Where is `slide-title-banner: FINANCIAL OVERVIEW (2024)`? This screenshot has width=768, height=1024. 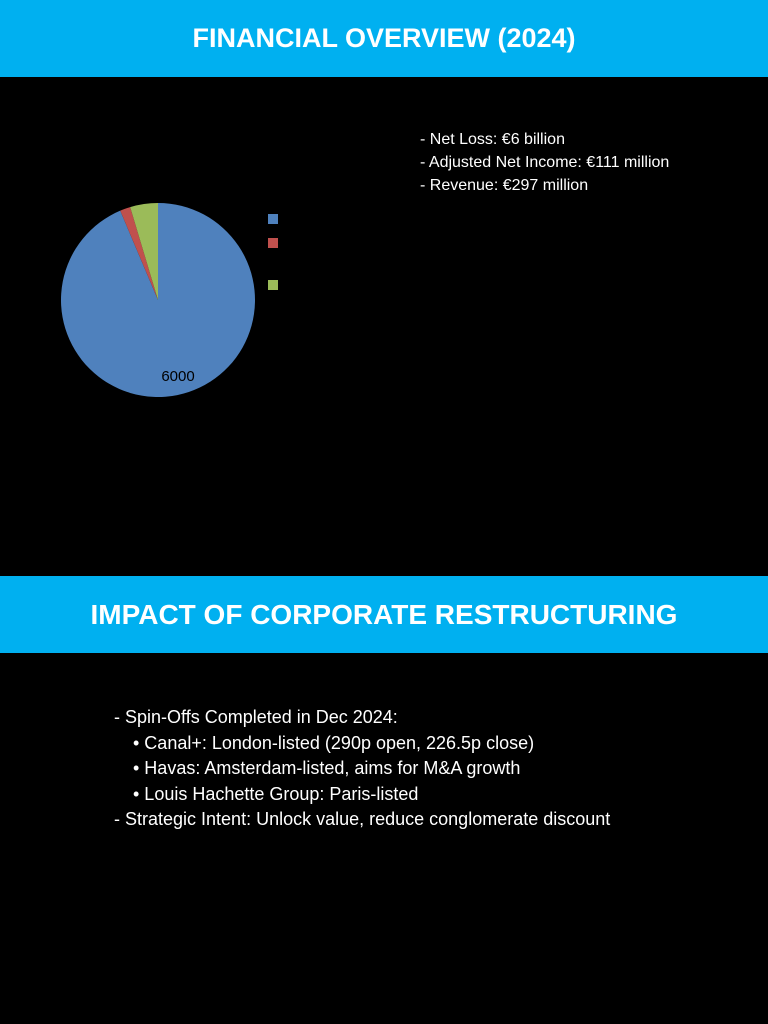
slide-title-banner: FINANCIAL OVERVIEW (2024) is located at coordinates (384, 38).